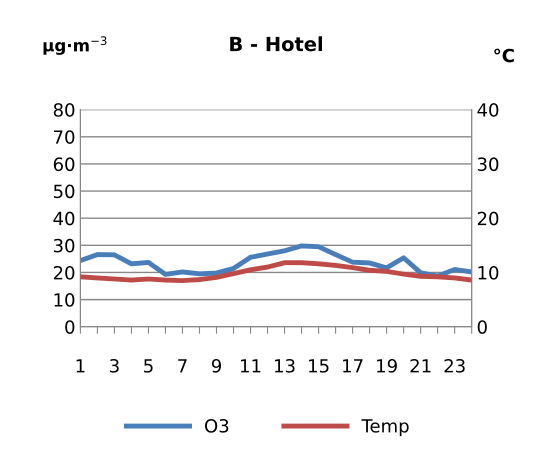 The image size is (536, 457). Describe the element at coordinates (482, 327) in the screenshot. I see `y2-tick-label: 0` at that location.